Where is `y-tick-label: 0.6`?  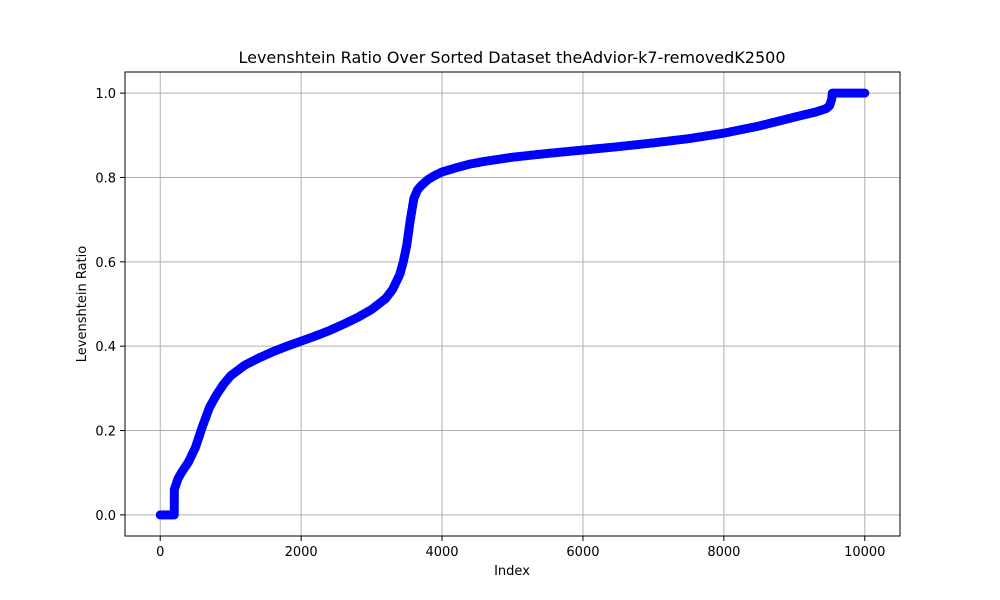
y-tick-label: 0.6 is located at coordinates (105, 263).